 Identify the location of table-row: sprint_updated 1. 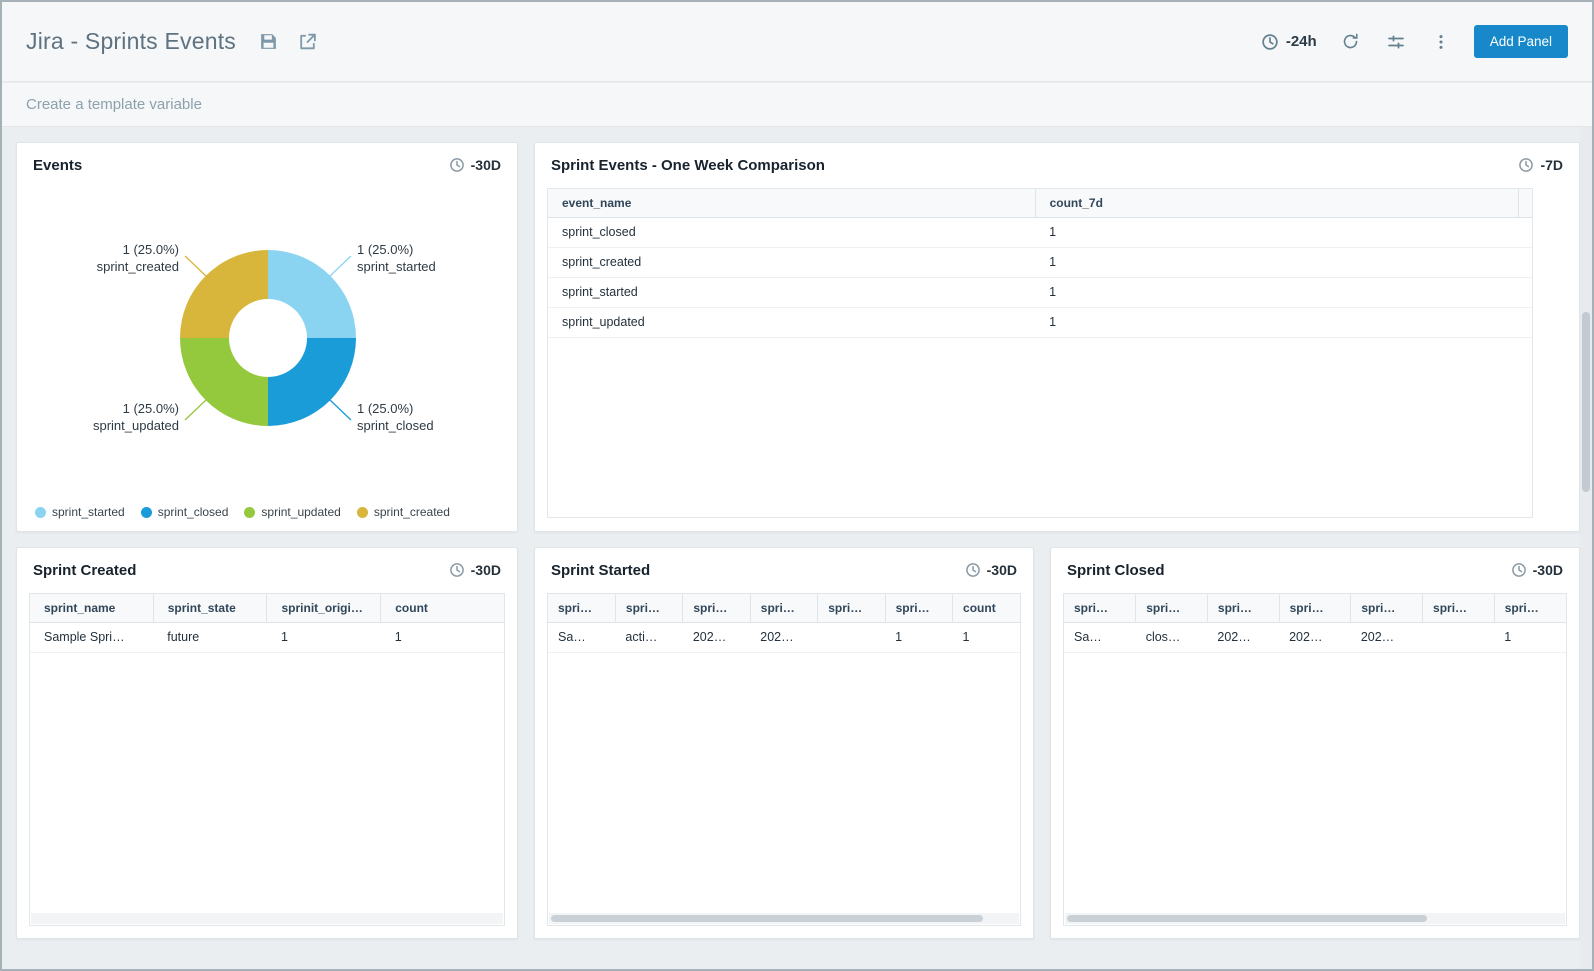
(1040, 322).